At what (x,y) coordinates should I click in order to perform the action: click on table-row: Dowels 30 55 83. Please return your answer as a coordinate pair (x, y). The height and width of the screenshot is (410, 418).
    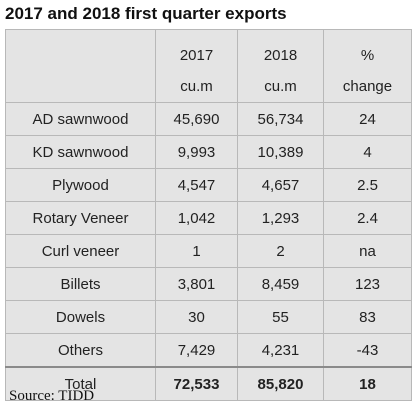
    Looking at the image, I should click on (208, 317).